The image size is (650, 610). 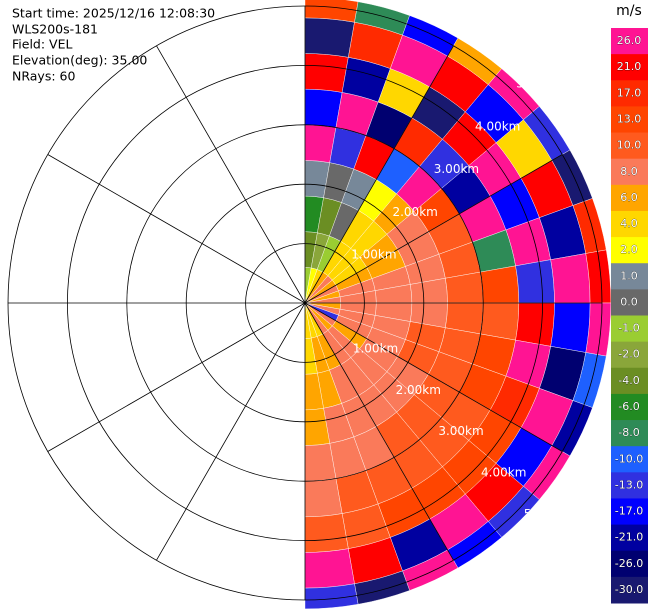 What do you see at coordinates (629, 11) in the screenshot?
I see `colorbar-unit: m/s` at bounding box center [629, 11].